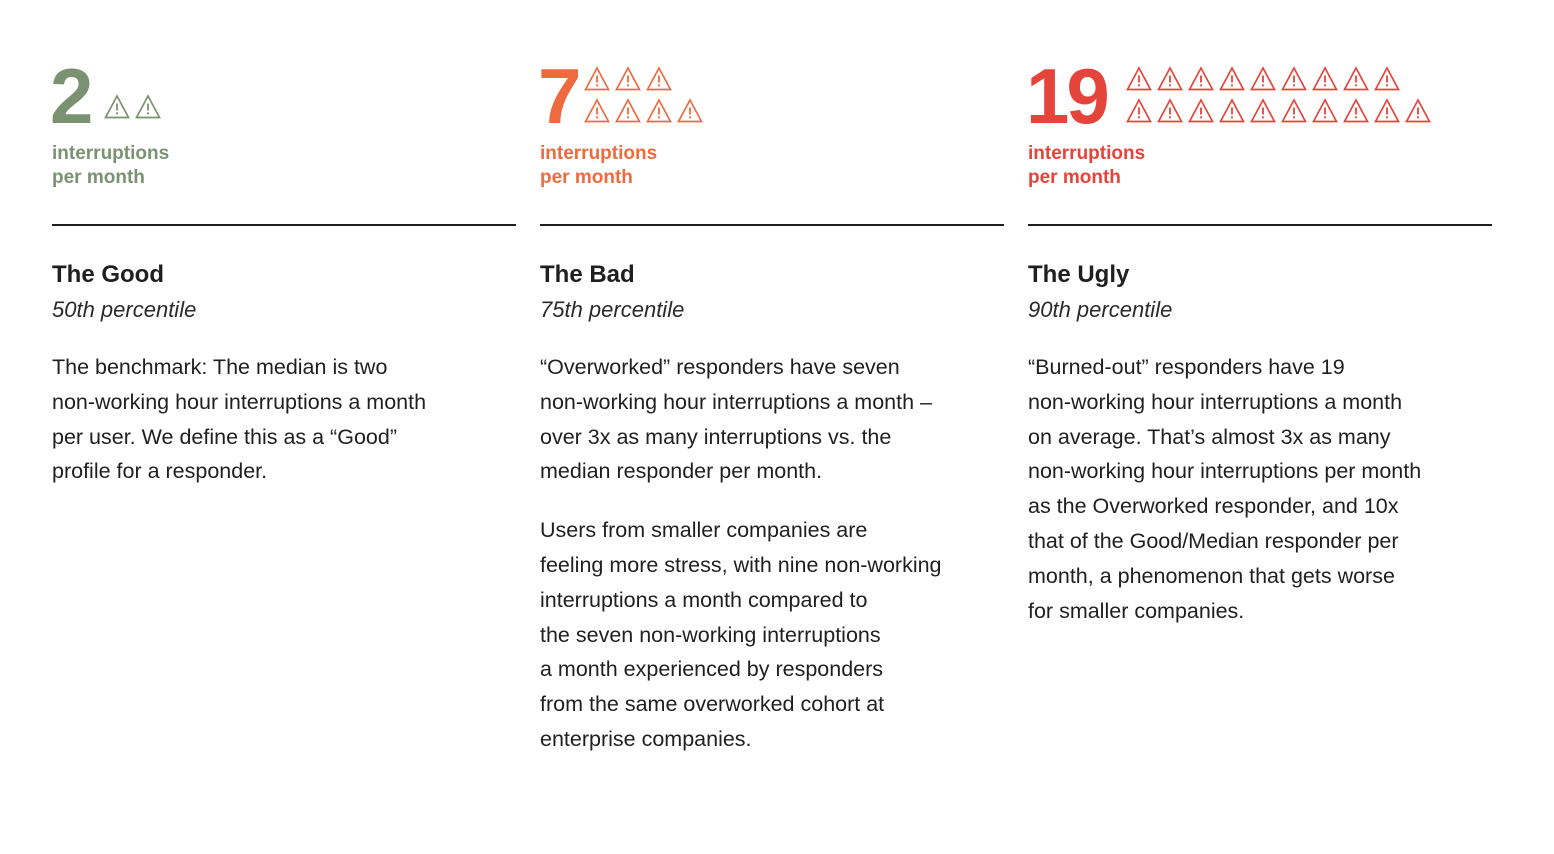 The width and height of the screenshot is (1554, 854). I want to click on text-line: month, a phenomenon that gets worse, so click(1211, 575).